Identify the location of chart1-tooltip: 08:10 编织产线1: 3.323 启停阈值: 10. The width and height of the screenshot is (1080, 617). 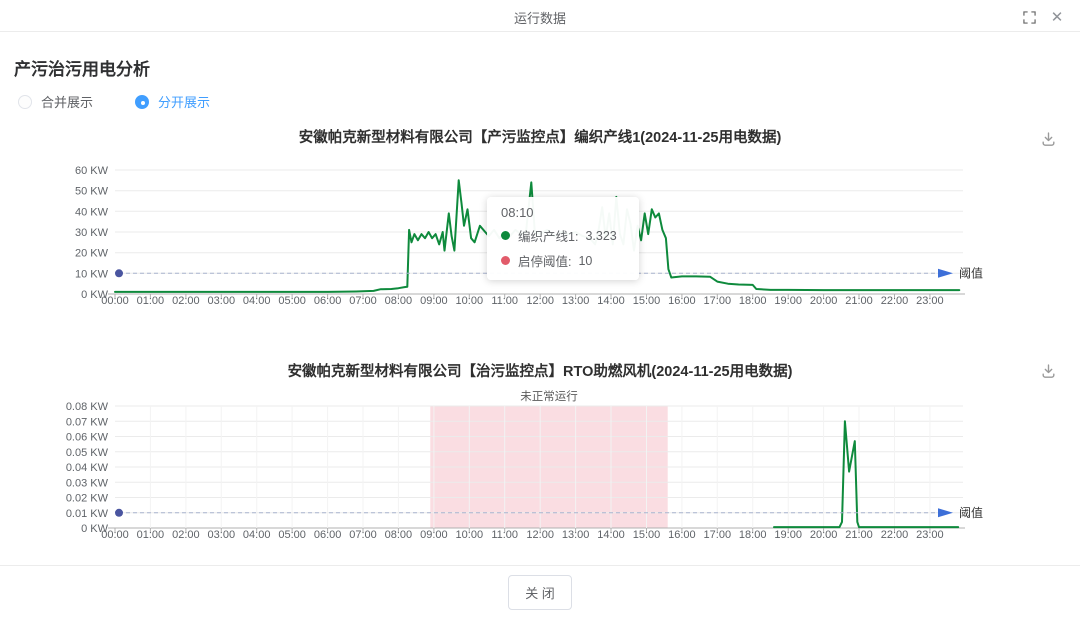
(563, 238).